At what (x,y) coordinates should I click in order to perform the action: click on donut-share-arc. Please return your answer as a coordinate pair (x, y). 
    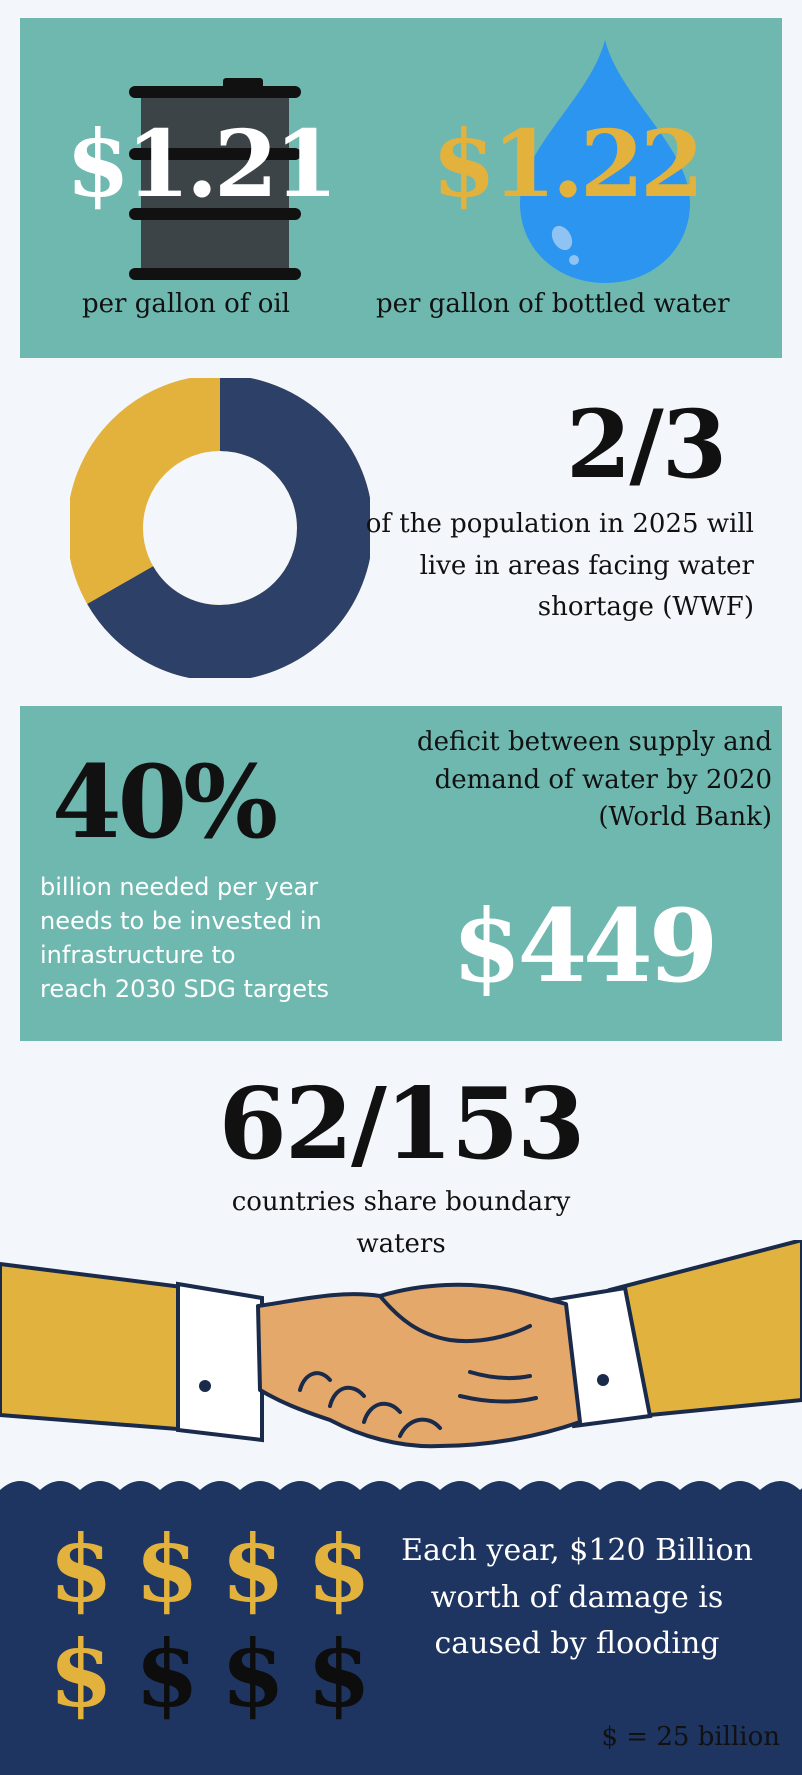
    Looking at the image, I should click on (220, 528).